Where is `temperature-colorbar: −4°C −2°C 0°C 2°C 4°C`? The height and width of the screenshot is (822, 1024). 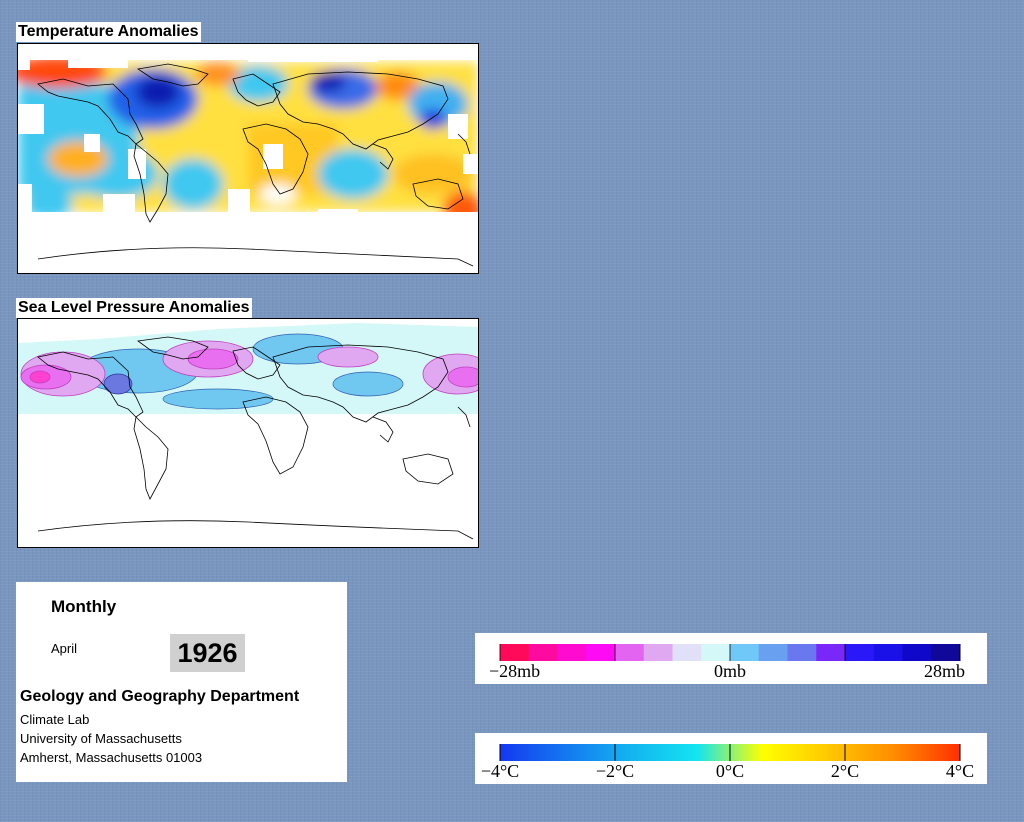 temperature-colorbar: −4°C −2°C 0°C 2°C 4°C is located at coordinates (727, 762).